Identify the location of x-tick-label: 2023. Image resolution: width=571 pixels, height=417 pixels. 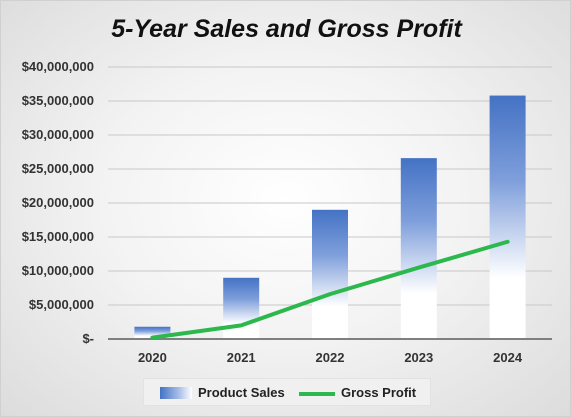
(418, 357).